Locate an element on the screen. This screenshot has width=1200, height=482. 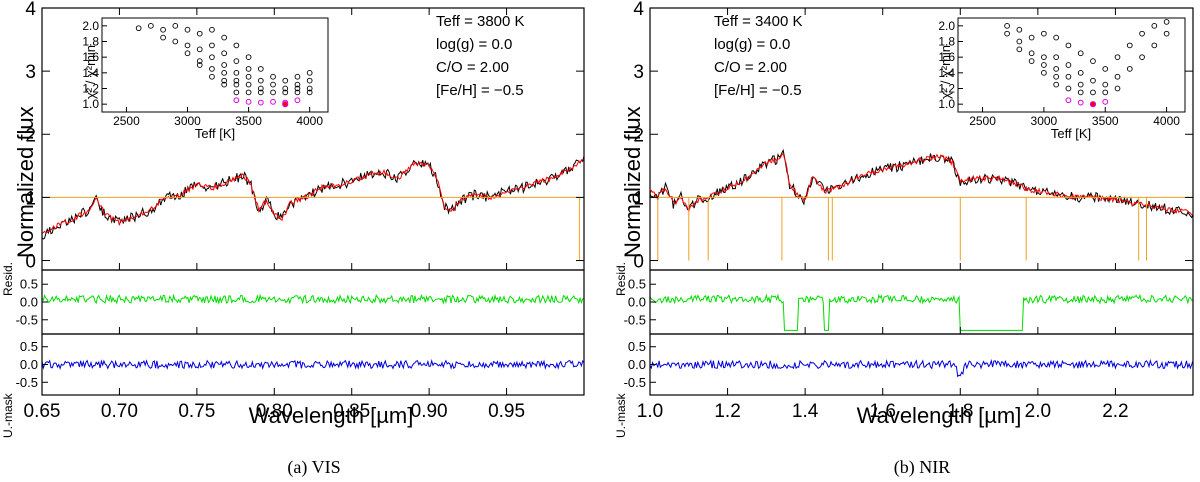
vis-inset-marks: 2500 3000 3500 4000 1.01.2 1.4 1.61.8 2.0 is located at coordinates (205, 72).